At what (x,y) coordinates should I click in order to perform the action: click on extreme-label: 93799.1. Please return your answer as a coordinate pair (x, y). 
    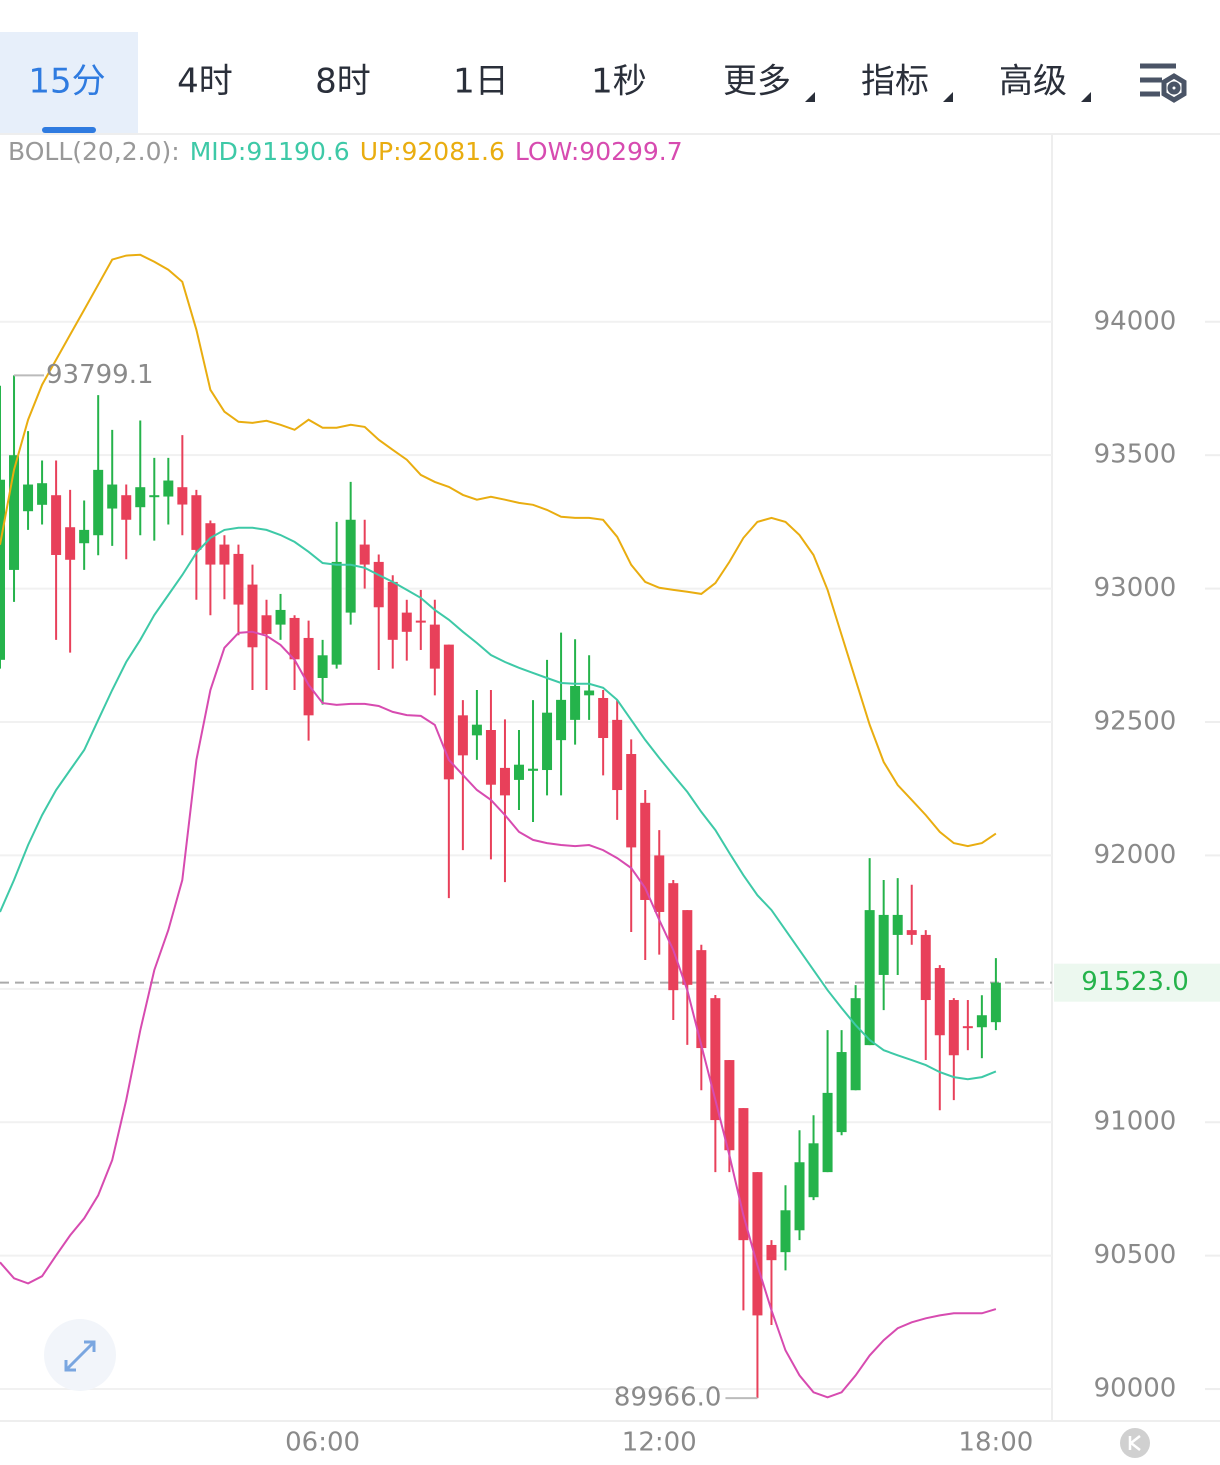
    Looking at the image, I should click on (100, 375).